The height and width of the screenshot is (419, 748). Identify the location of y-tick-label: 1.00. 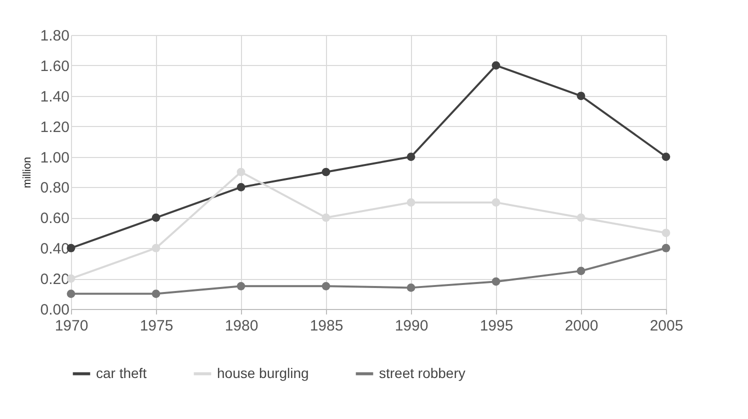
(55, 157).